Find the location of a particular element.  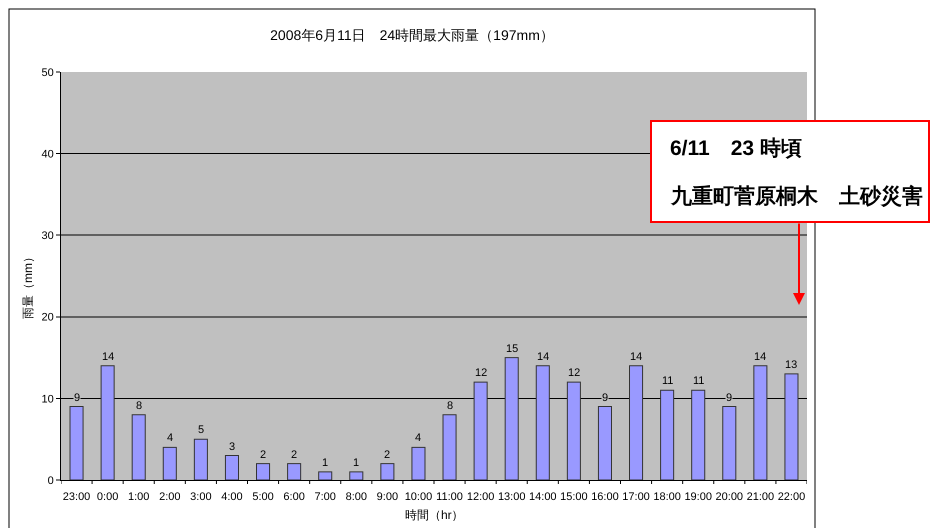

chart-title: 2008年6月11日 24時間最大雨量（197mm） is located at coordinates (412, 34).